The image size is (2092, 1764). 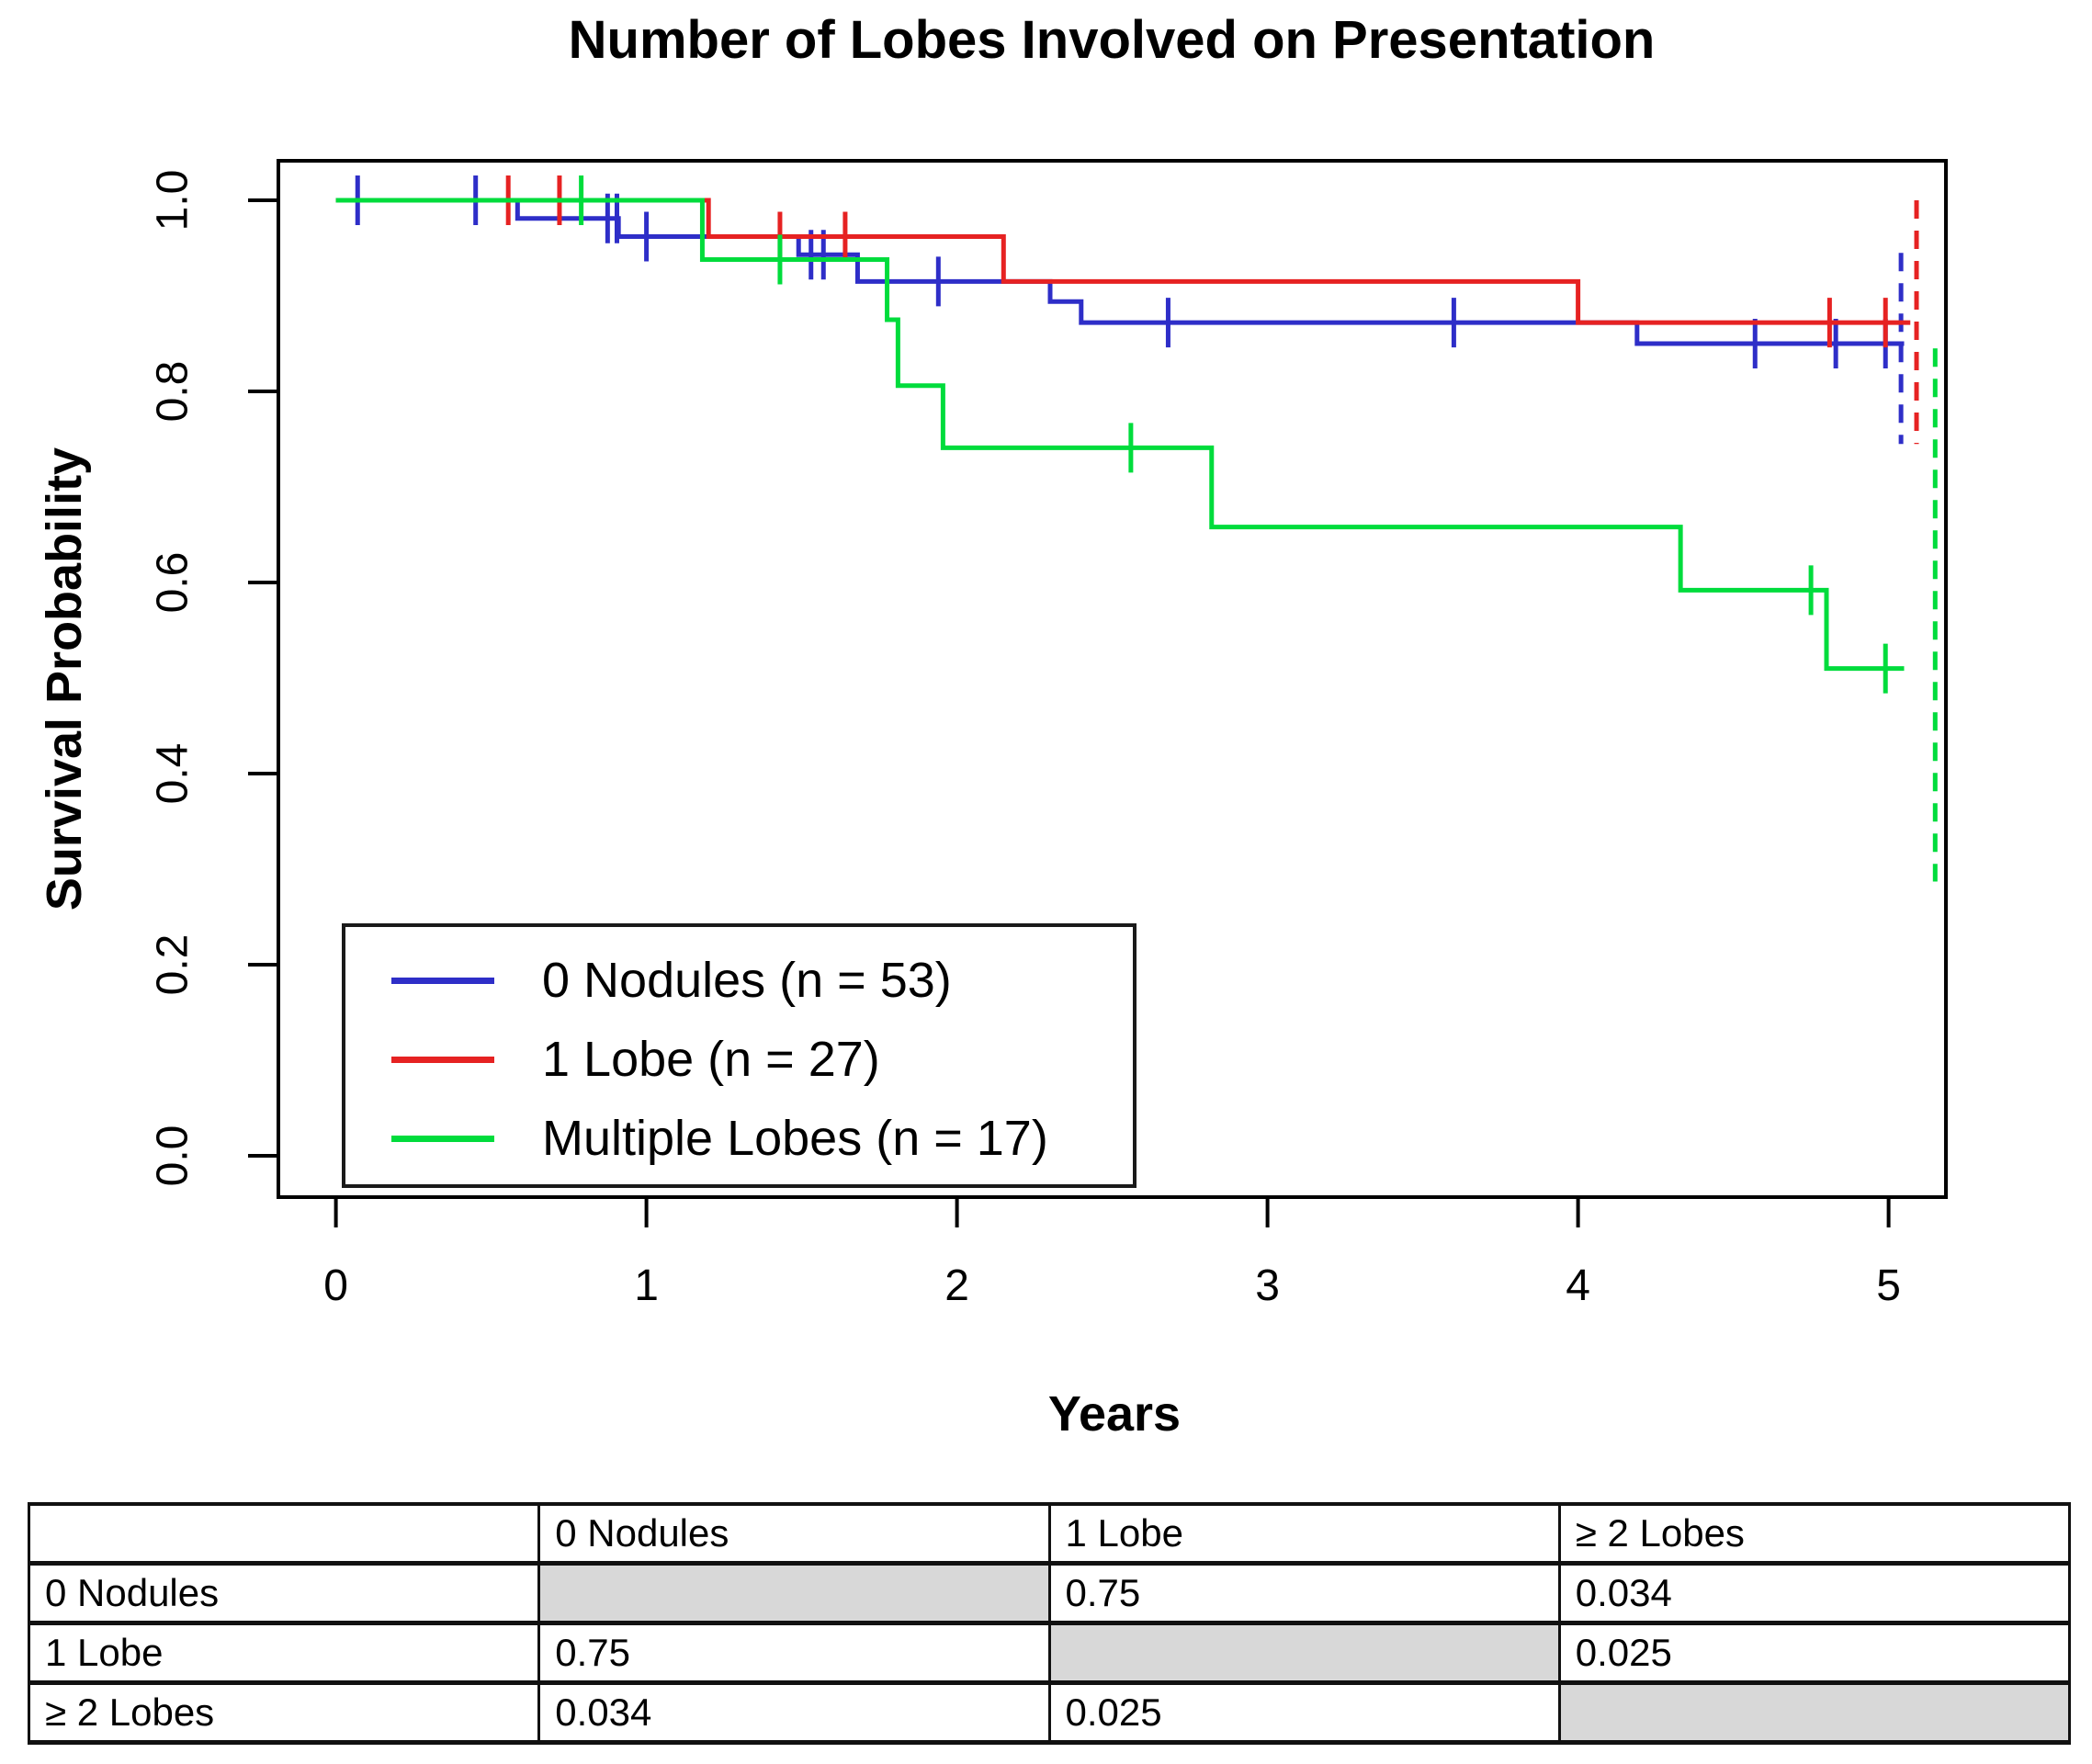 What do you see at coordinates (795, 1139) in the screenshot?
I see `legend-label: Multiple Lobes (n = 17)` at bounding box center [795, 1139].